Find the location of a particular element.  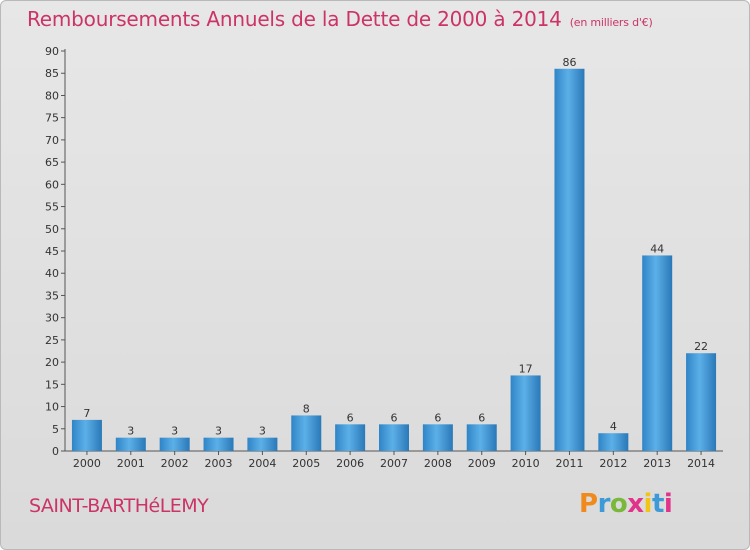

x-tick-label: 2007 is located at coordinates (394, 463).